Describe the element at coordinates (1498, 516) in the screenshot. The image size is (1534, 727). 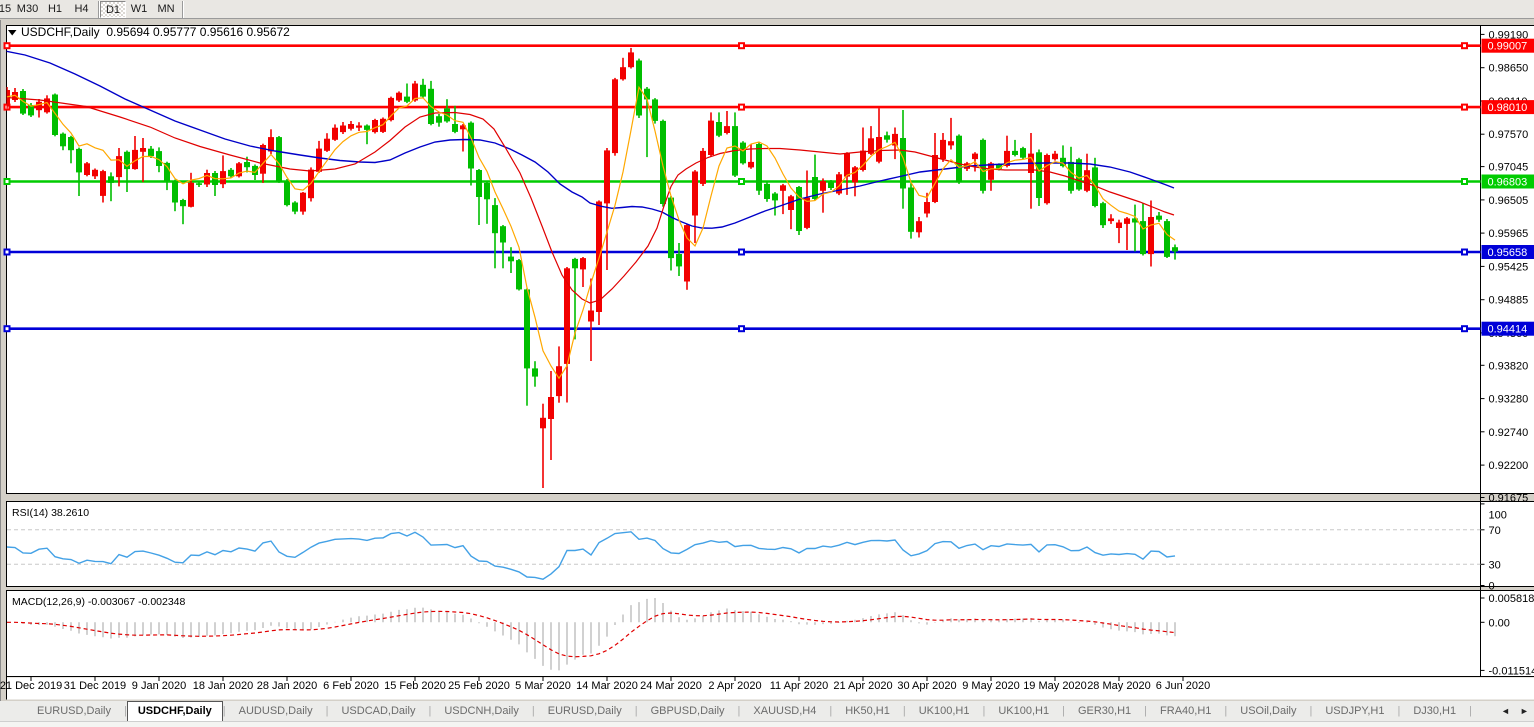
I see `svg-text: 100` at that location.